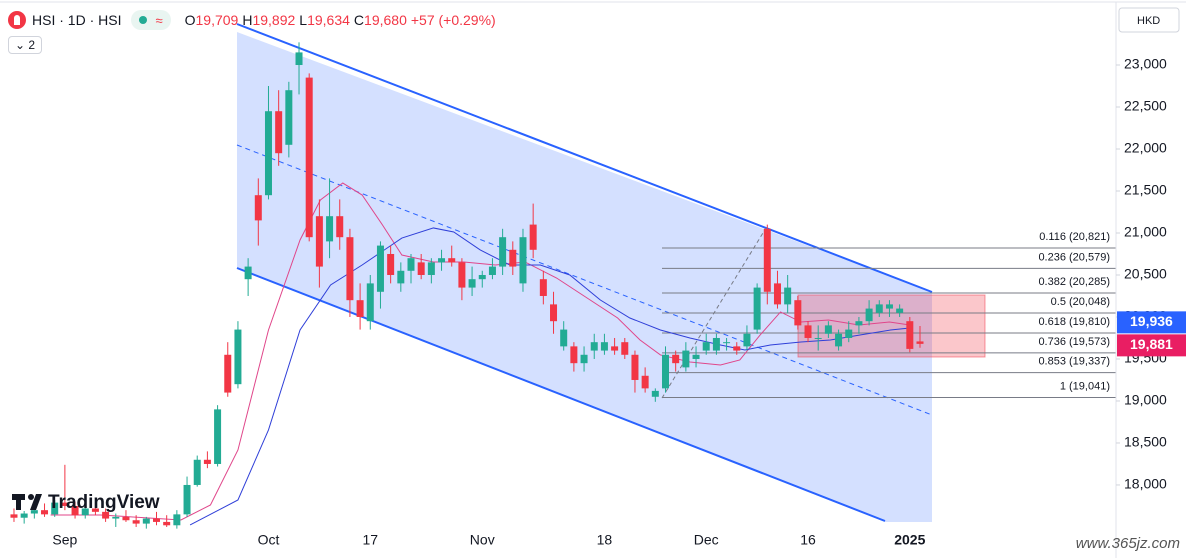  What do you see at coordinates (1074, 342) in the screenshot?
I see `fib-label: 0.736 (19,573)` at bounding box center [1074, 342].